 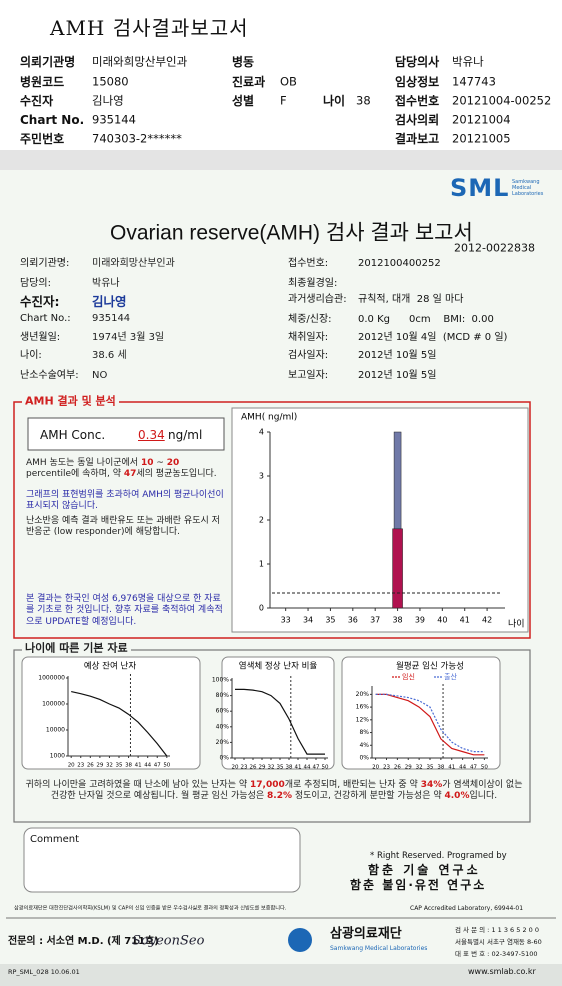 What do you see at coordinates (457, 796) in the screenshot?
I see `text-segment: 4.0%` at bounding box center [457, 796].